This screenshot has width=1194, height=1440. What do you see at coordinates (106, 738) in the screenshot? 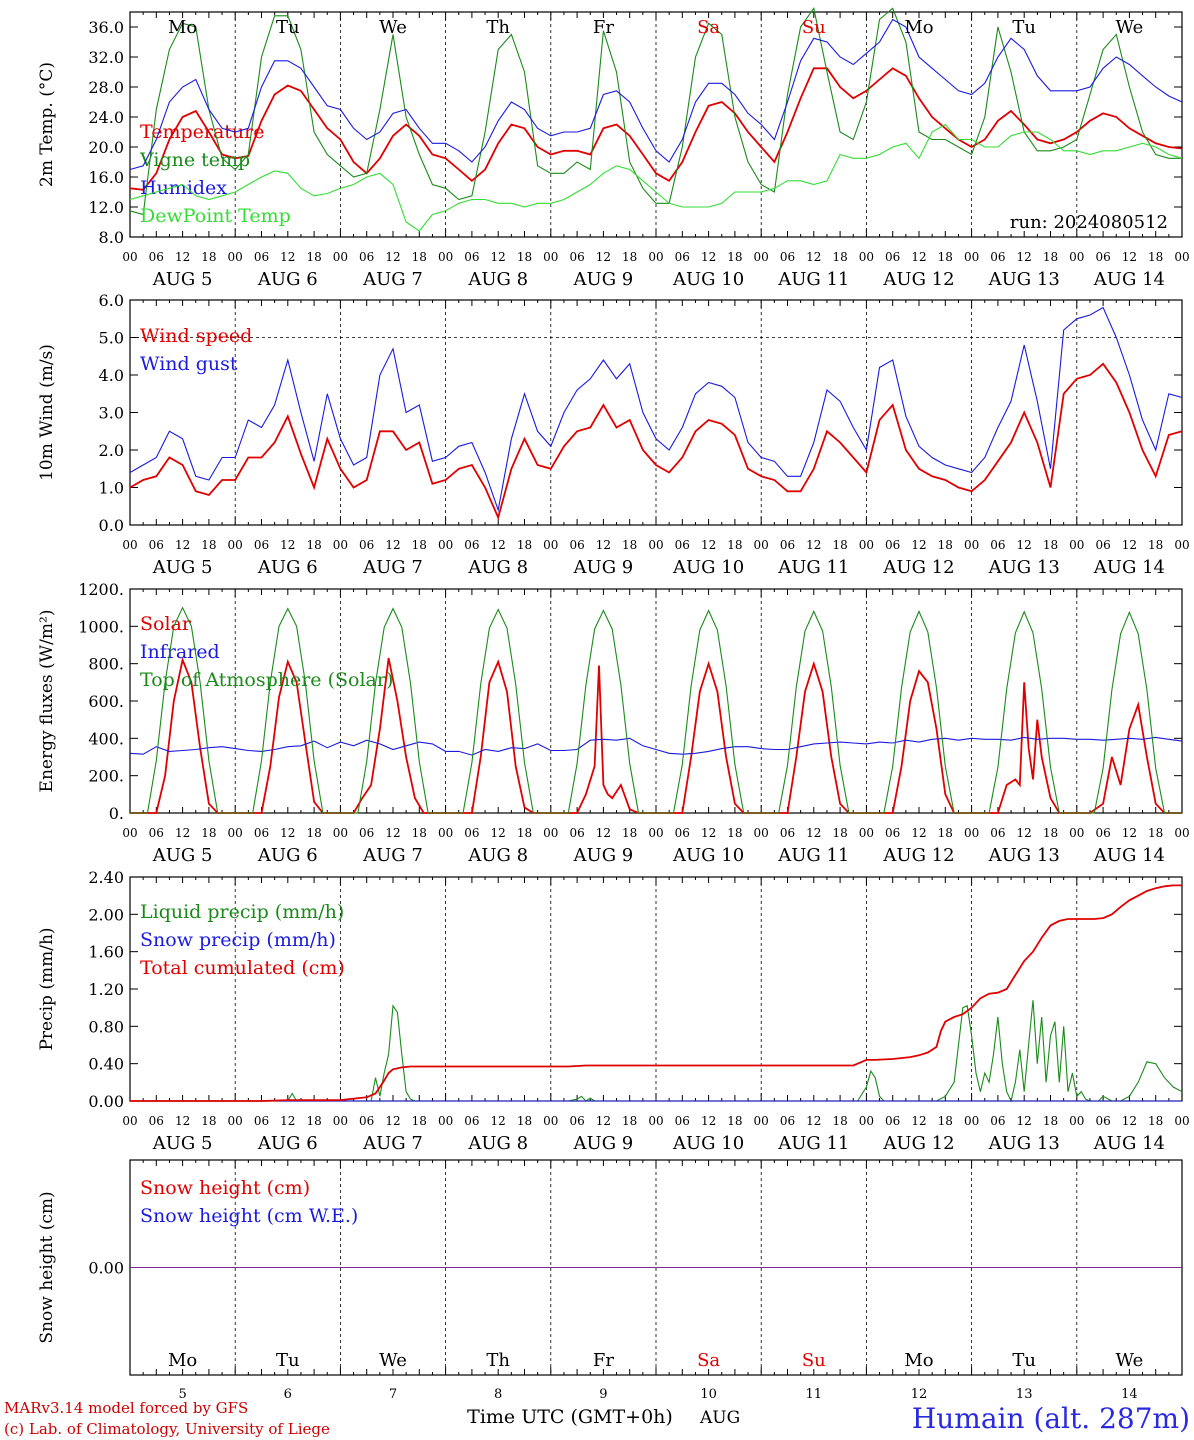
I see `y-tick-label: 400.` at bounding box center [106, 738].